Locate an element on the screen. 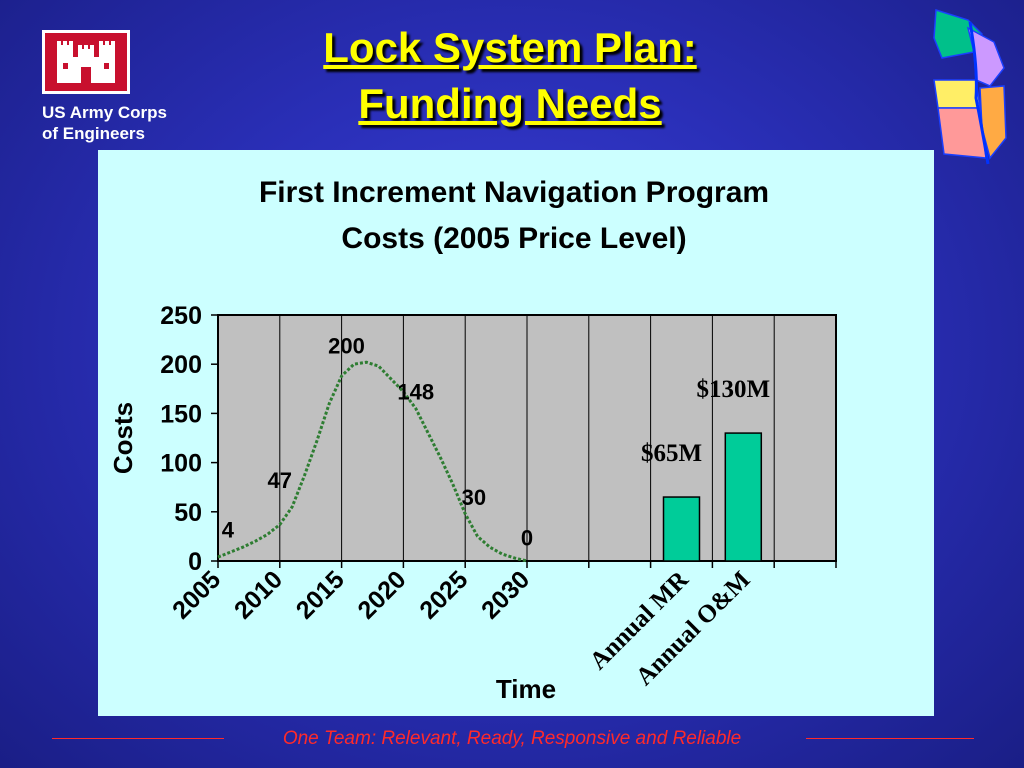 The image size is (1024, 768). y-tick-label: 250 is located at coordinates (181, 316).